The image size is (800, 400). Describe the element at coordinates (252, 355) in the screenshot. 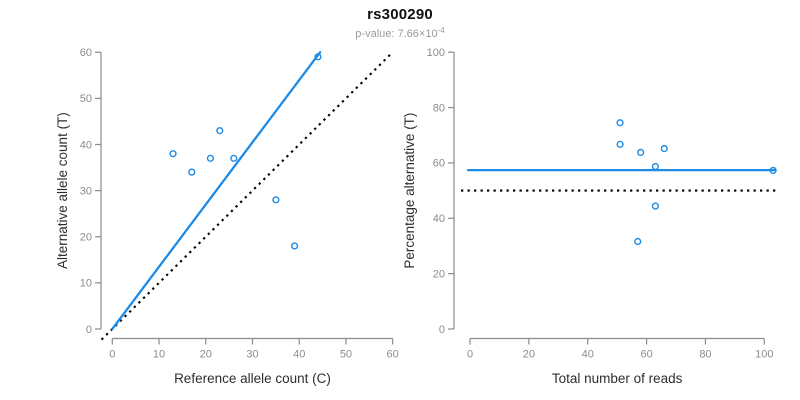

I see `x-tick-label: 30` at that location.